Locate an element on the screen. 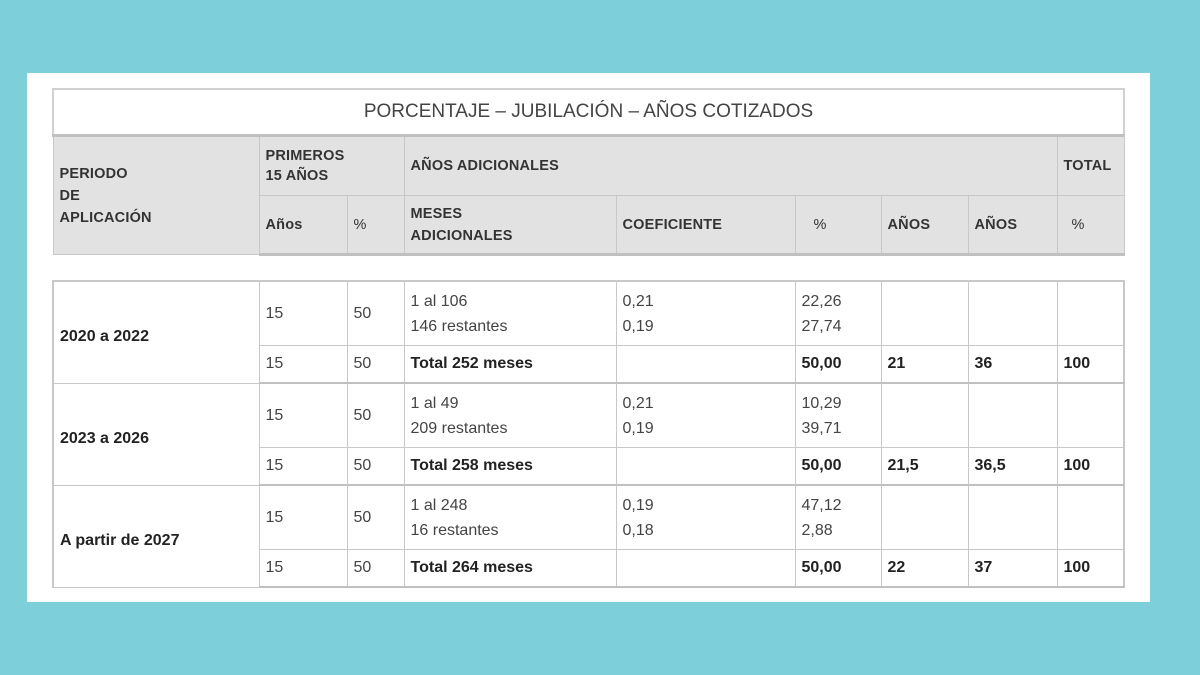  cell-pct-adic: 47,12 2,88 is located at coordinates (838, 517).